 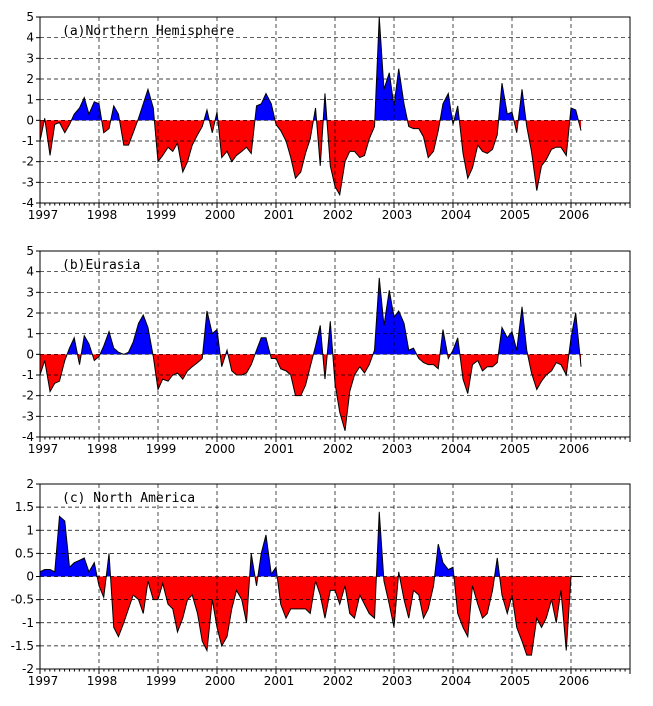 What do you see at coordinates (148, 31) in the screenshot?
I see `panel-title: (a)Northern Hemisphere` at bounding box center [148, 31].